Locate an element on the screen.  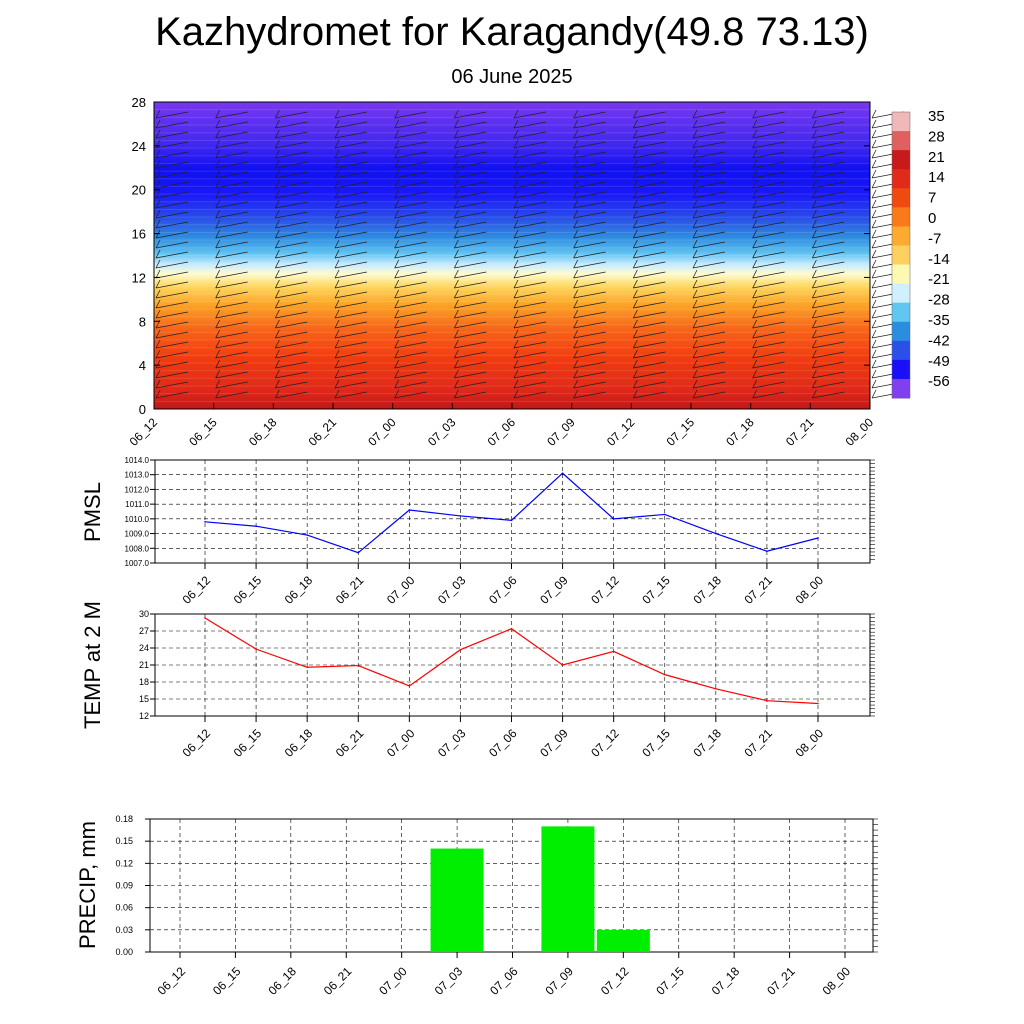
colorbar-label: -21 is located at coordinates (939, 279).